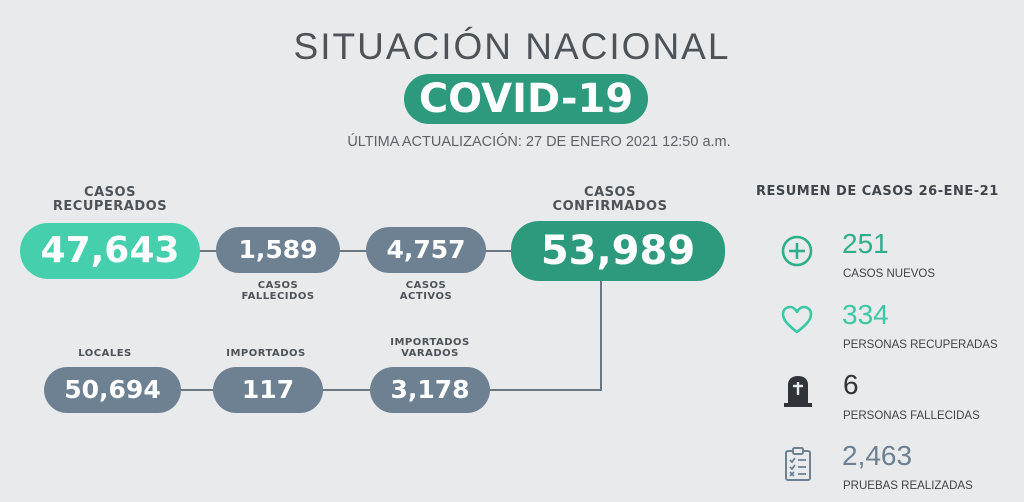 The height and width of the screenshot is (502, 1024). I want to click on activos-label: CASOS ACTIVOS, so click(426, 291).